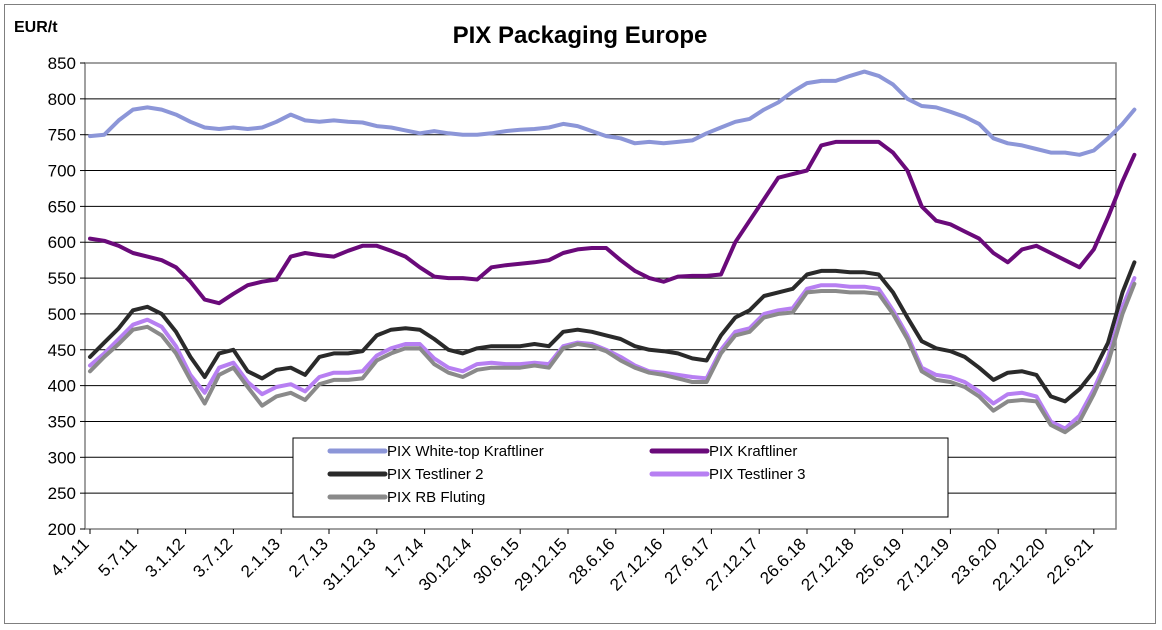 The height and width of the screenshot is (630, 1162). I want to click on x-tick-label: 27.12.17, so click(732, 564).